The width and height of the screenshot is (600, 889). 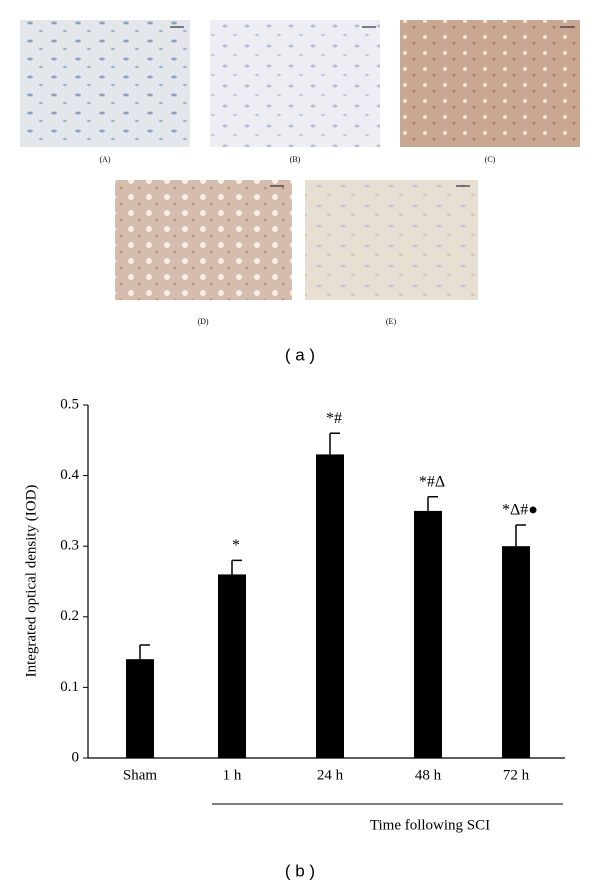 I want to click on significance-mark: *#, so click(x=334, y=418).